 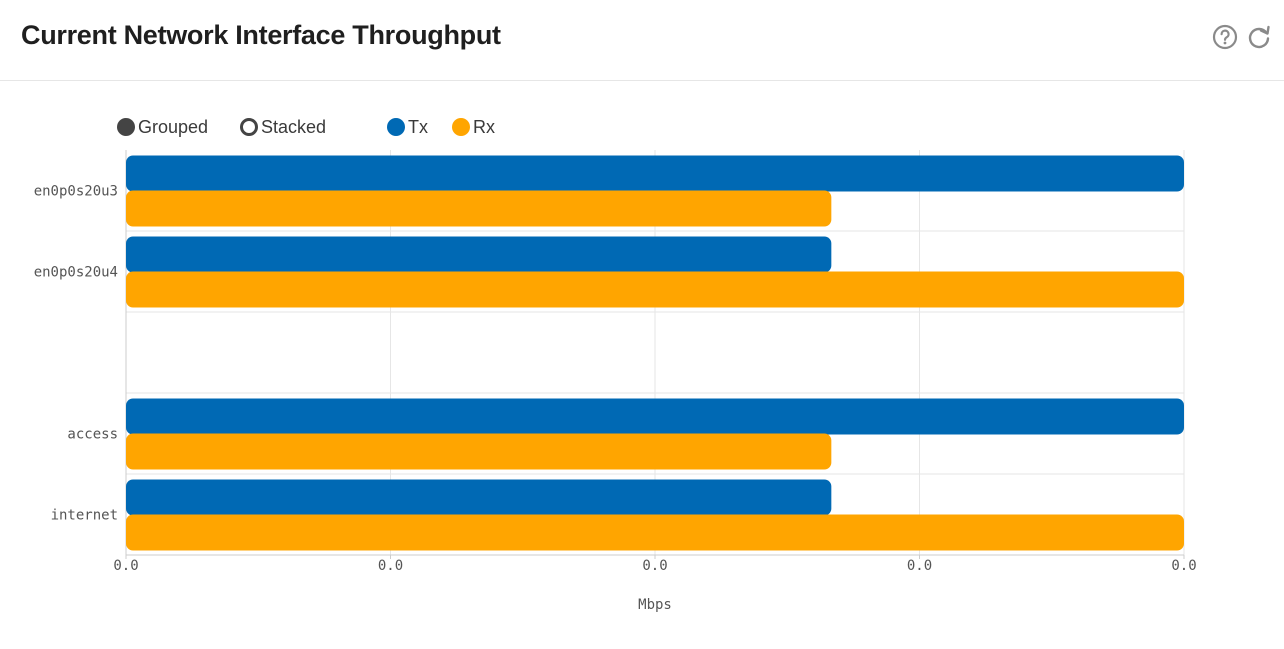 I want to click on panel-header: Current Network Interface Throughput, so click(x=642, y=40).